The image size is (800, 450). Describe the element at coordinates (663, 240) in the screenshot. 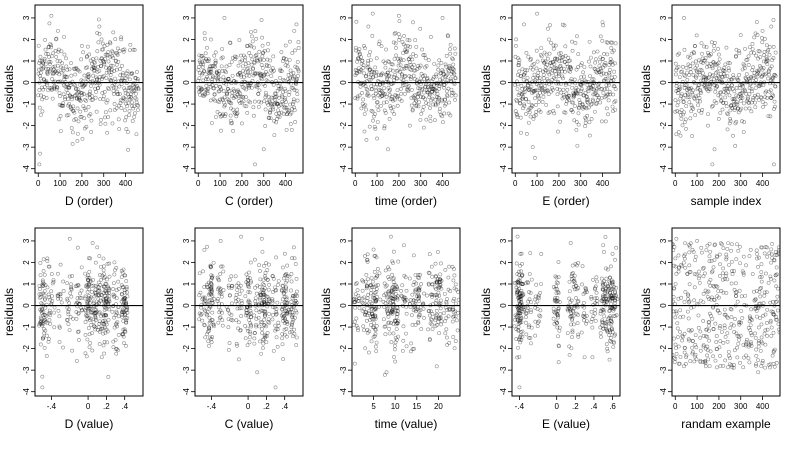

I see `y-tick-label: 3` at that location.